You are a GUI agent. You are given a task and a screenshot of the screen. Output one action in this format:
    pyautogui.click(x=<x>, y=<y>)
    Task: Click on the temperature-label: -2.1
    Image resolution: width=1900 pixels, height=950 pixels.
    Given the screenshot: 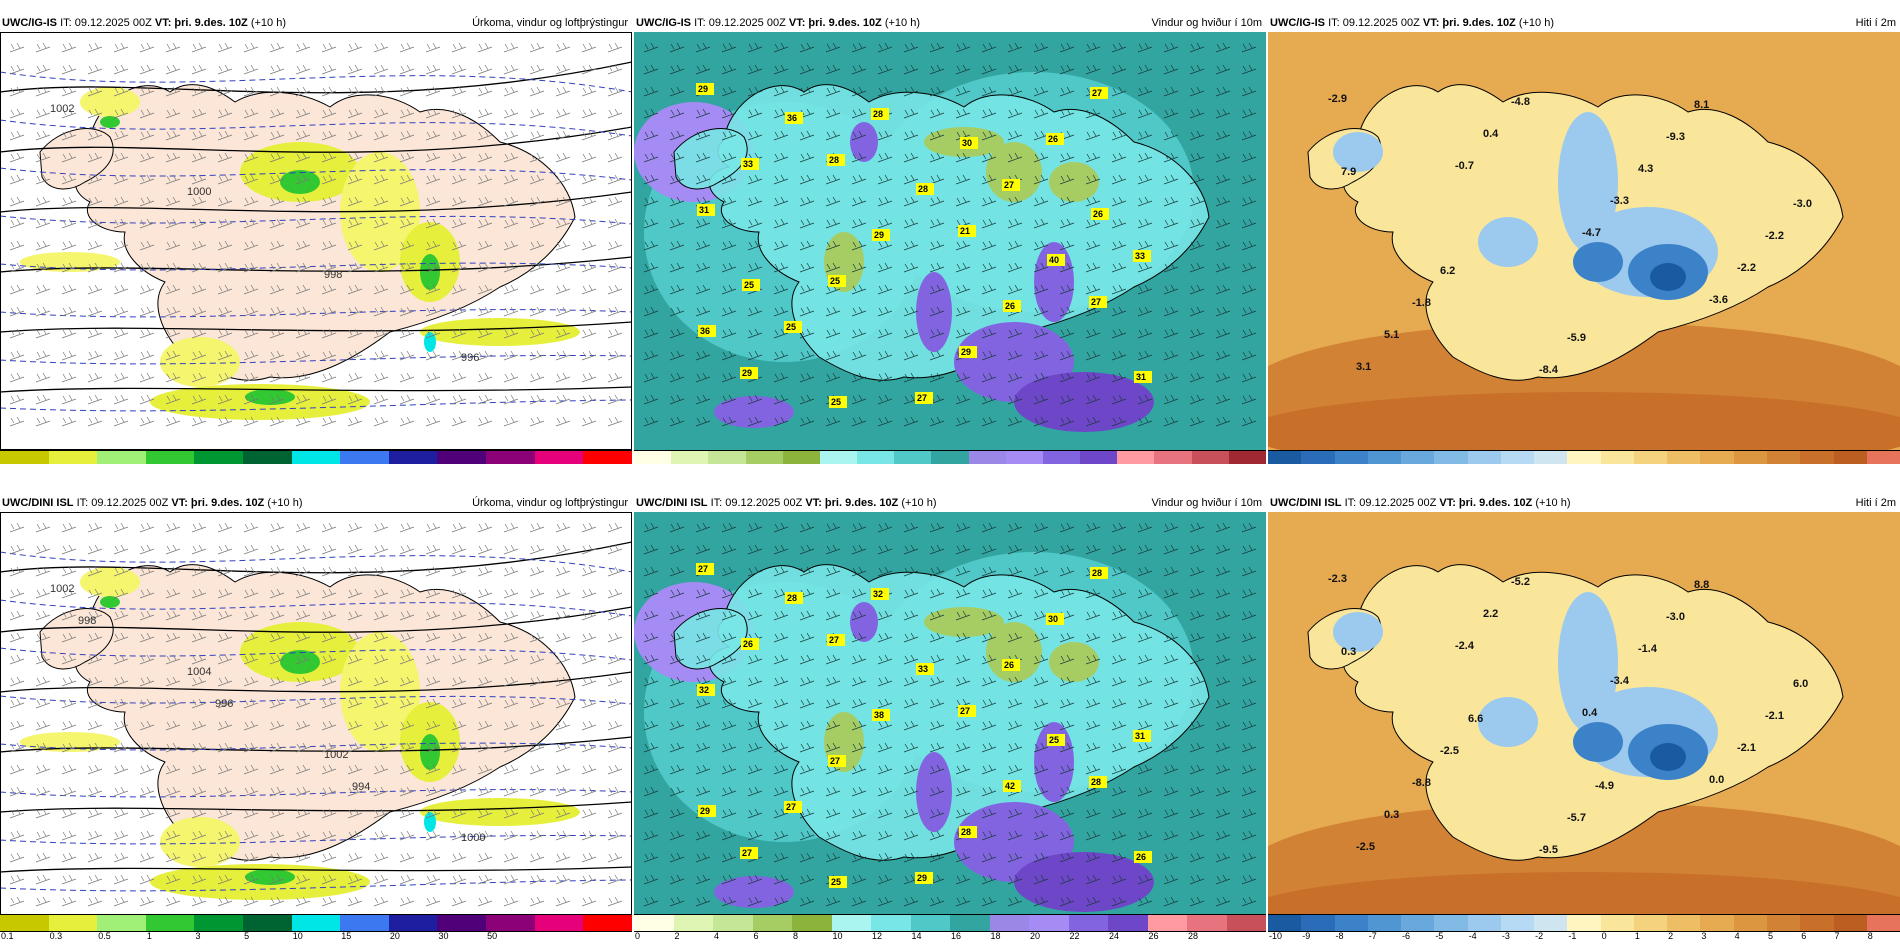 What is the action you would take?
    pyautogui.click(x=1746, y=748)
    